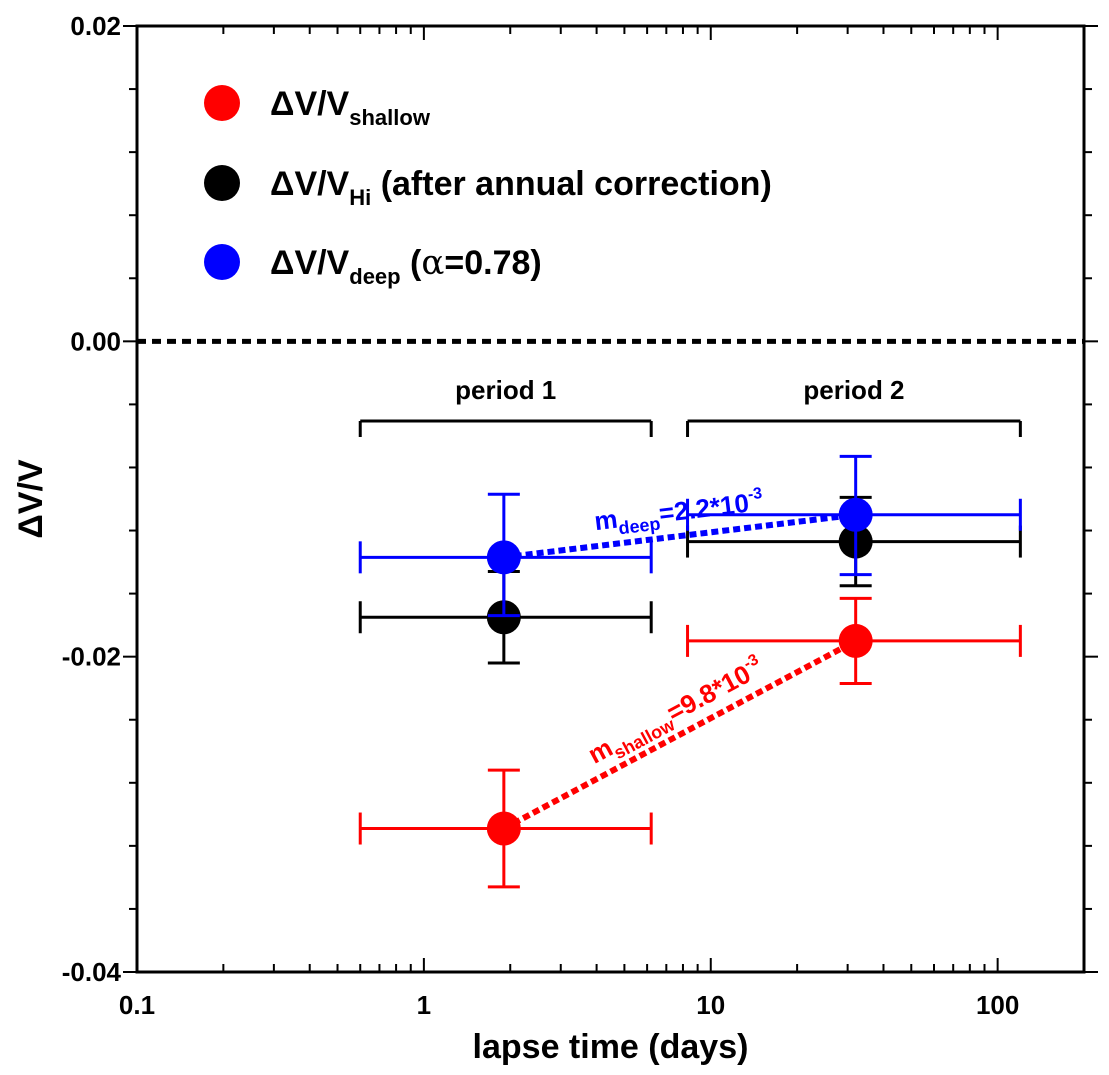  What do you see at coordinates (854, 406) in the screenshot?
I see `period-bracket-2: period 2` at bounding box center [854, 406].